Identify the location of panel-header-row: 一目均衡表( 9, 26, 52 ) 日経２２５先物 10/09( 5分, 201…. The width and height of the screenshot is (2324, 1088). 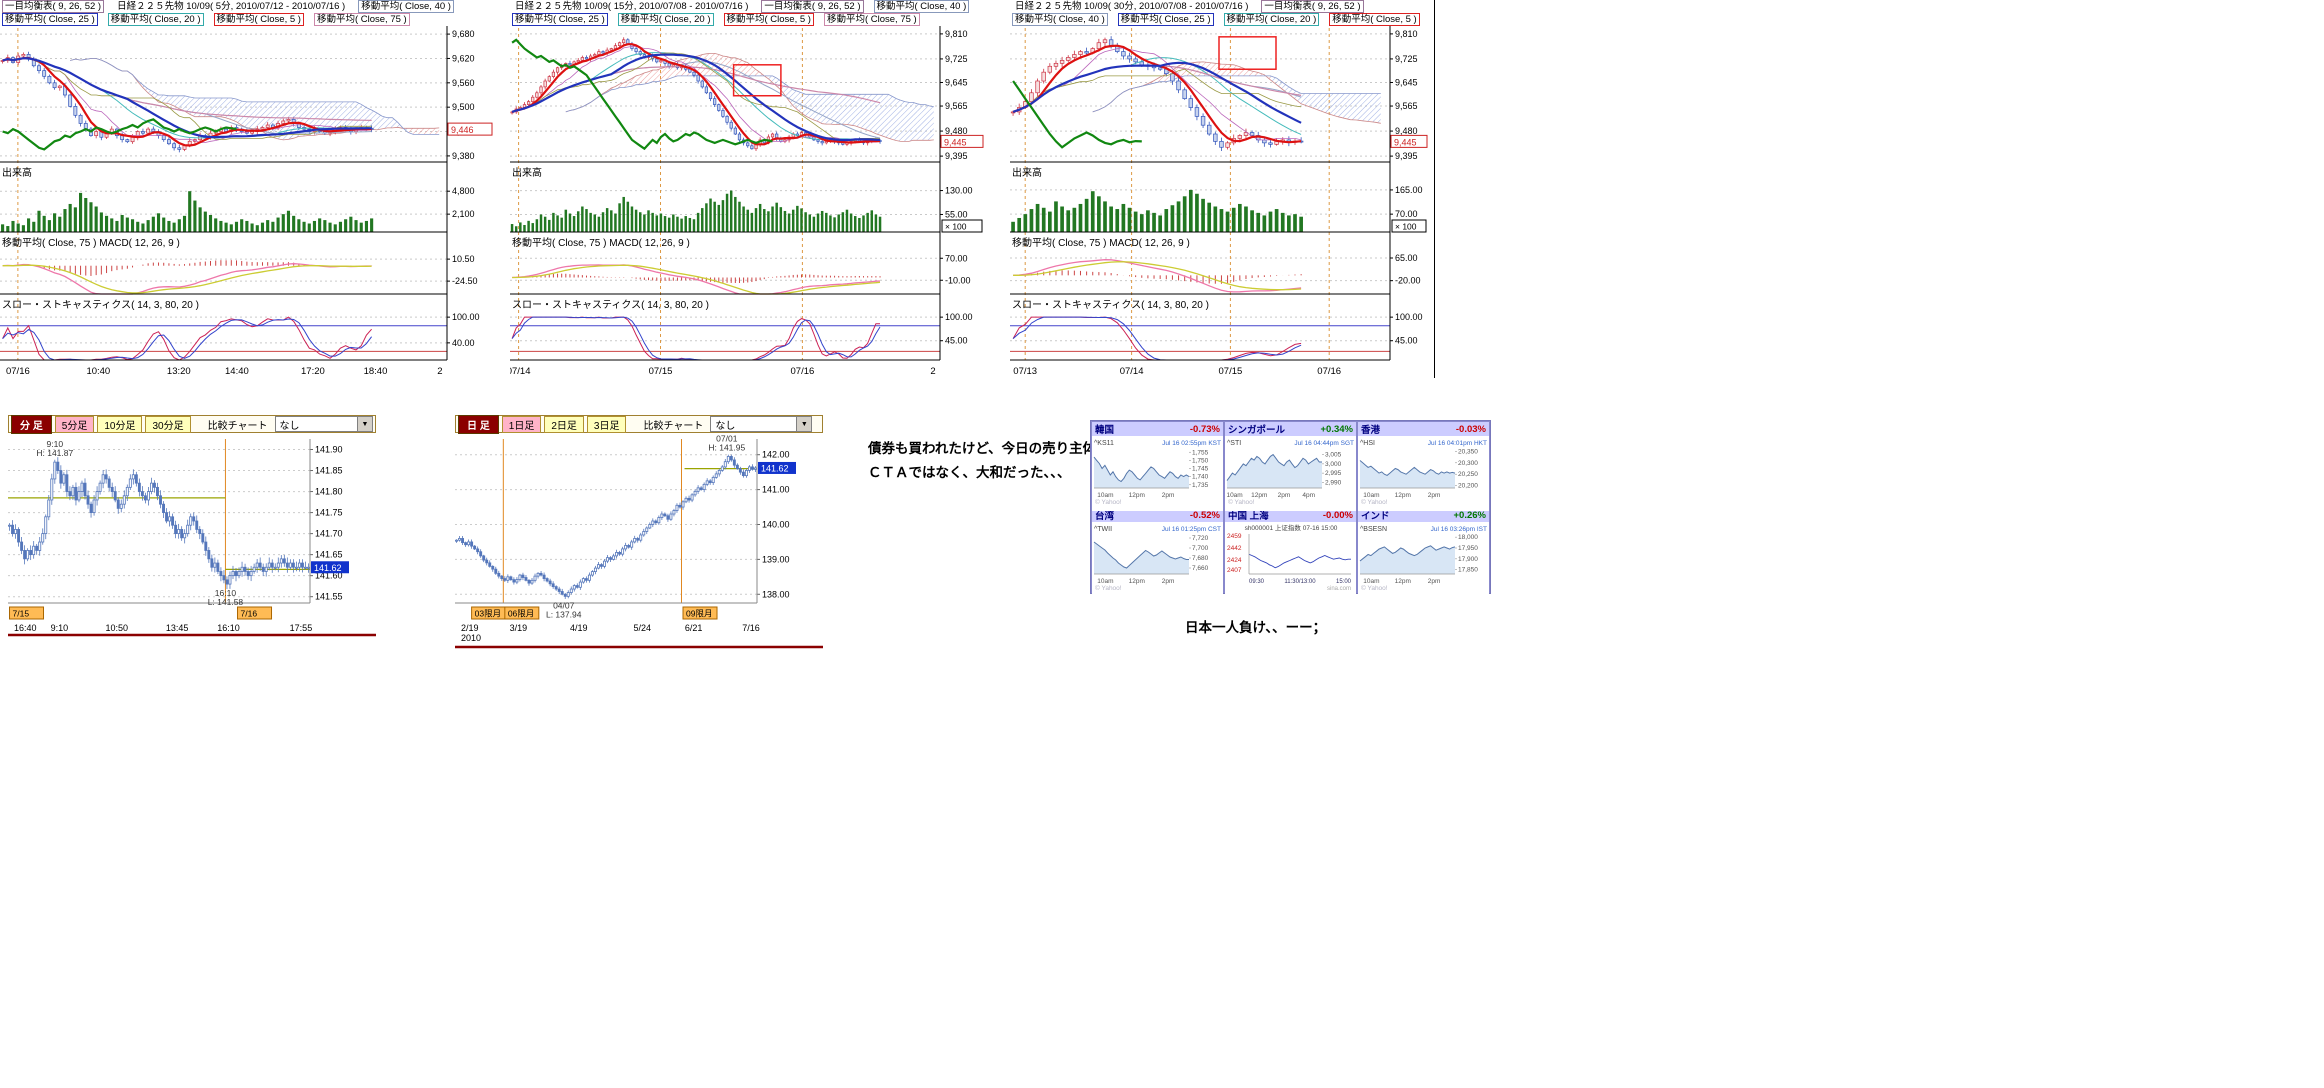
(251, 6).